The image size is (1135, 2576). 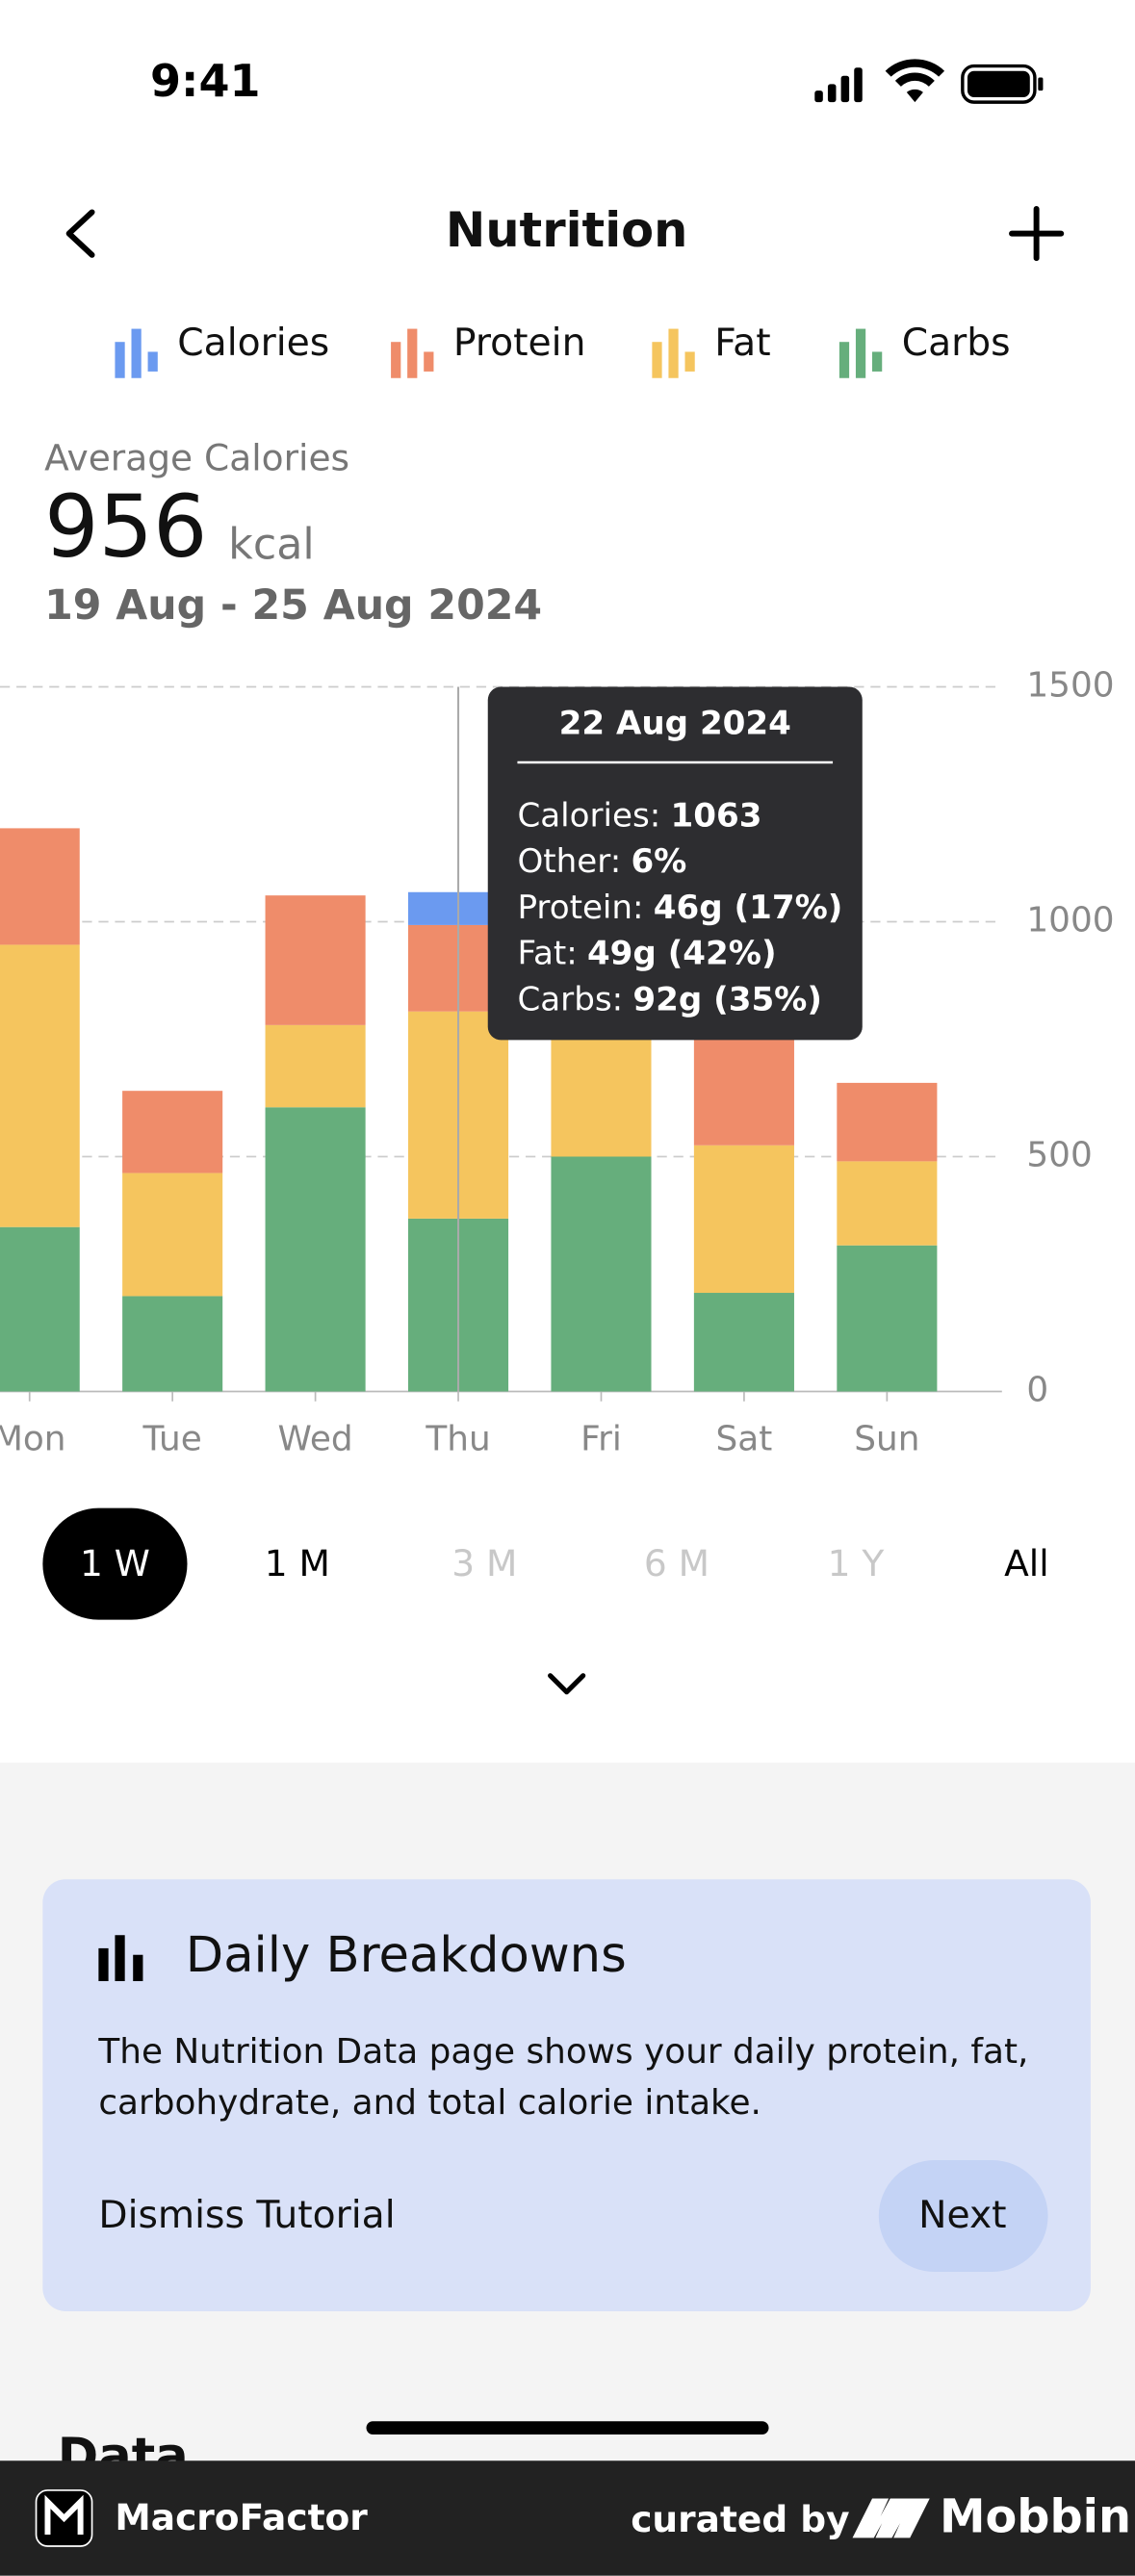 I want to click on next-label: Next, so click(x=962, y=2216).